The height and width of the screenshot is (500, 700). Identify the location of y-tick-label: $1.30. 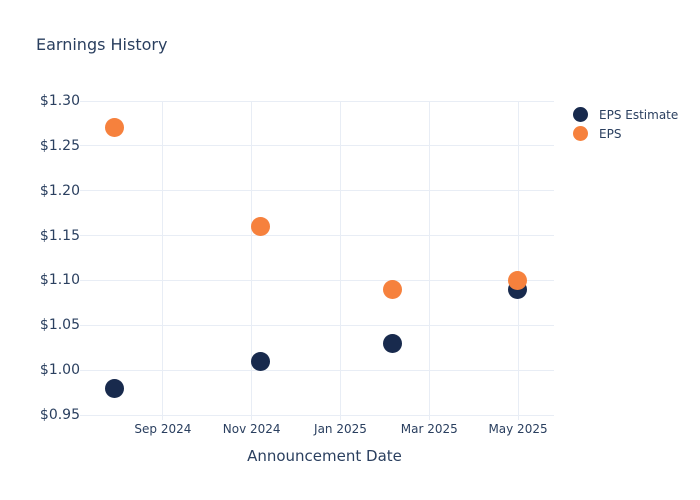
(59, 101).